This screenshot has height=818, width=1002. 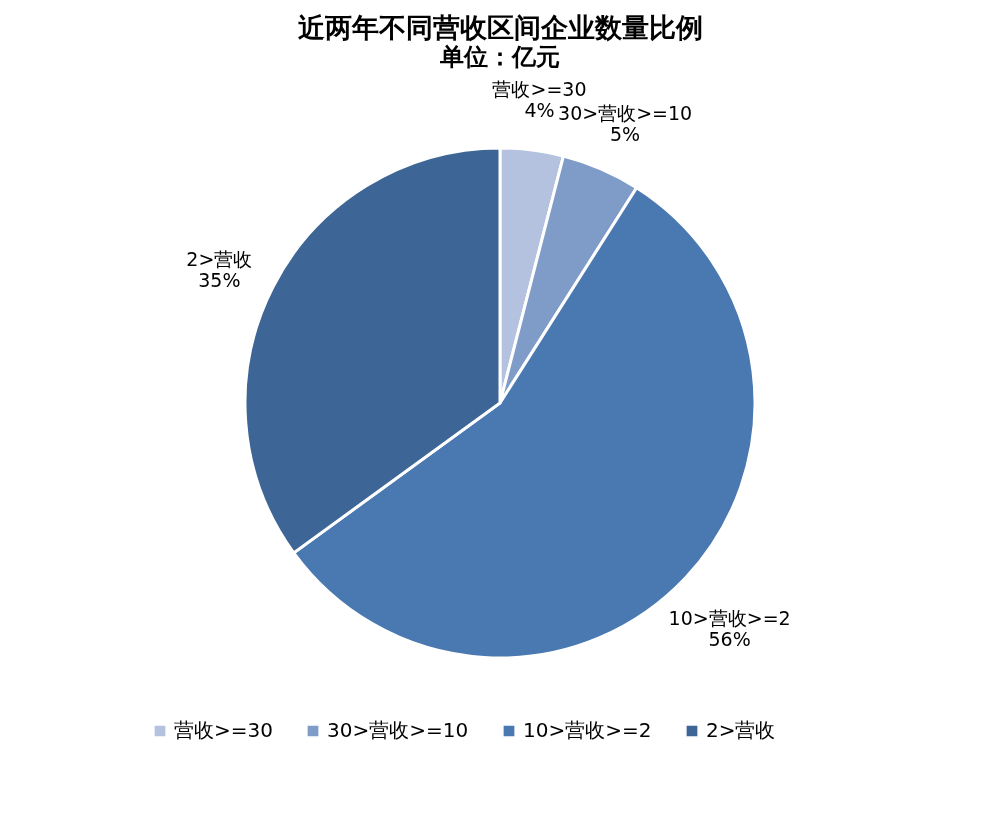 I want to click on slice-label: 30>营收>=10, so click(x=625, y=112).